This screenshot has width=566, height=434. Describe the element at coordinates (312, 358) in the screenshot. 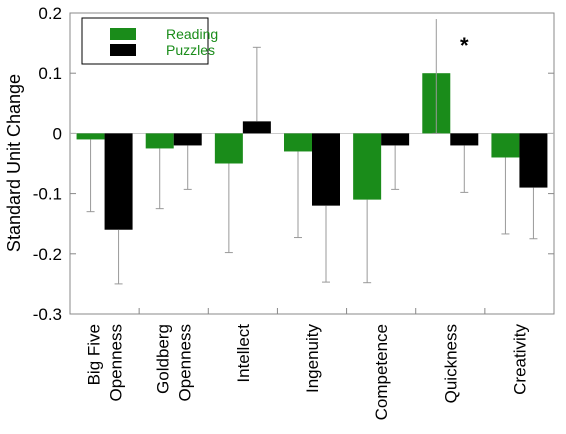

I see `x-tick-label: Ingenuity` at that location.